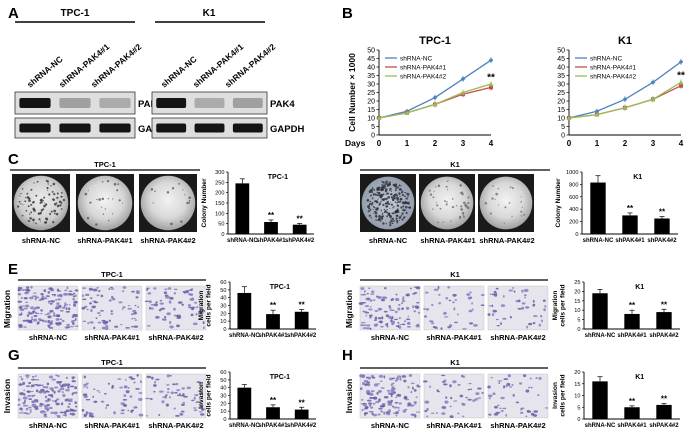  I want to click on chartH-ytick-label-0: 0, so click(578, 420).